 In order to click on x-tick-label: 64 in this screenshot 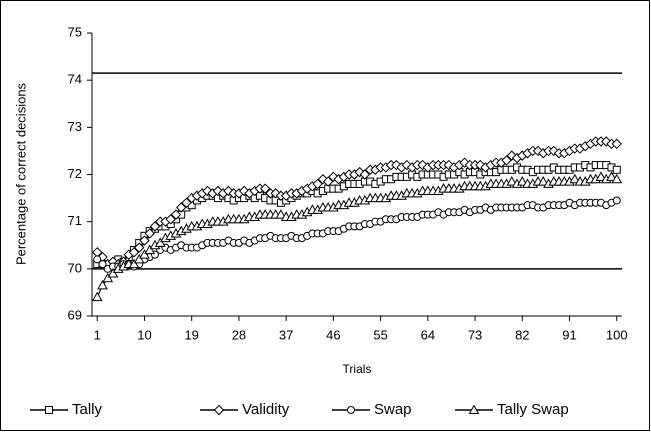, I will do `click(428, 334)`.